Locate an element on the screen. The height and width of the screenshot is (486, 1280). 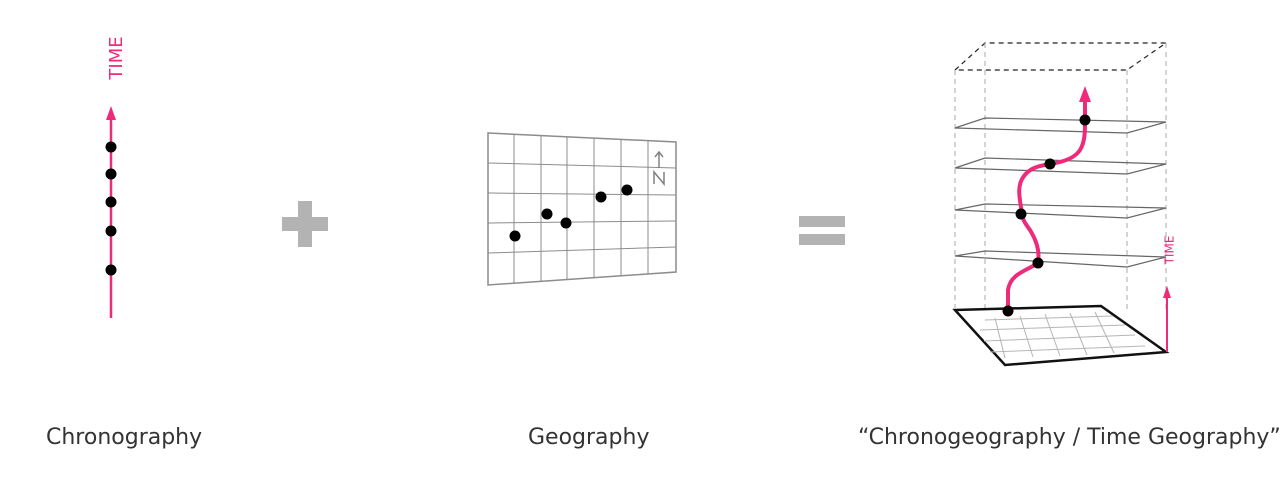
chronogeography-time-label: TIME is located at coordinates (1170, 251).